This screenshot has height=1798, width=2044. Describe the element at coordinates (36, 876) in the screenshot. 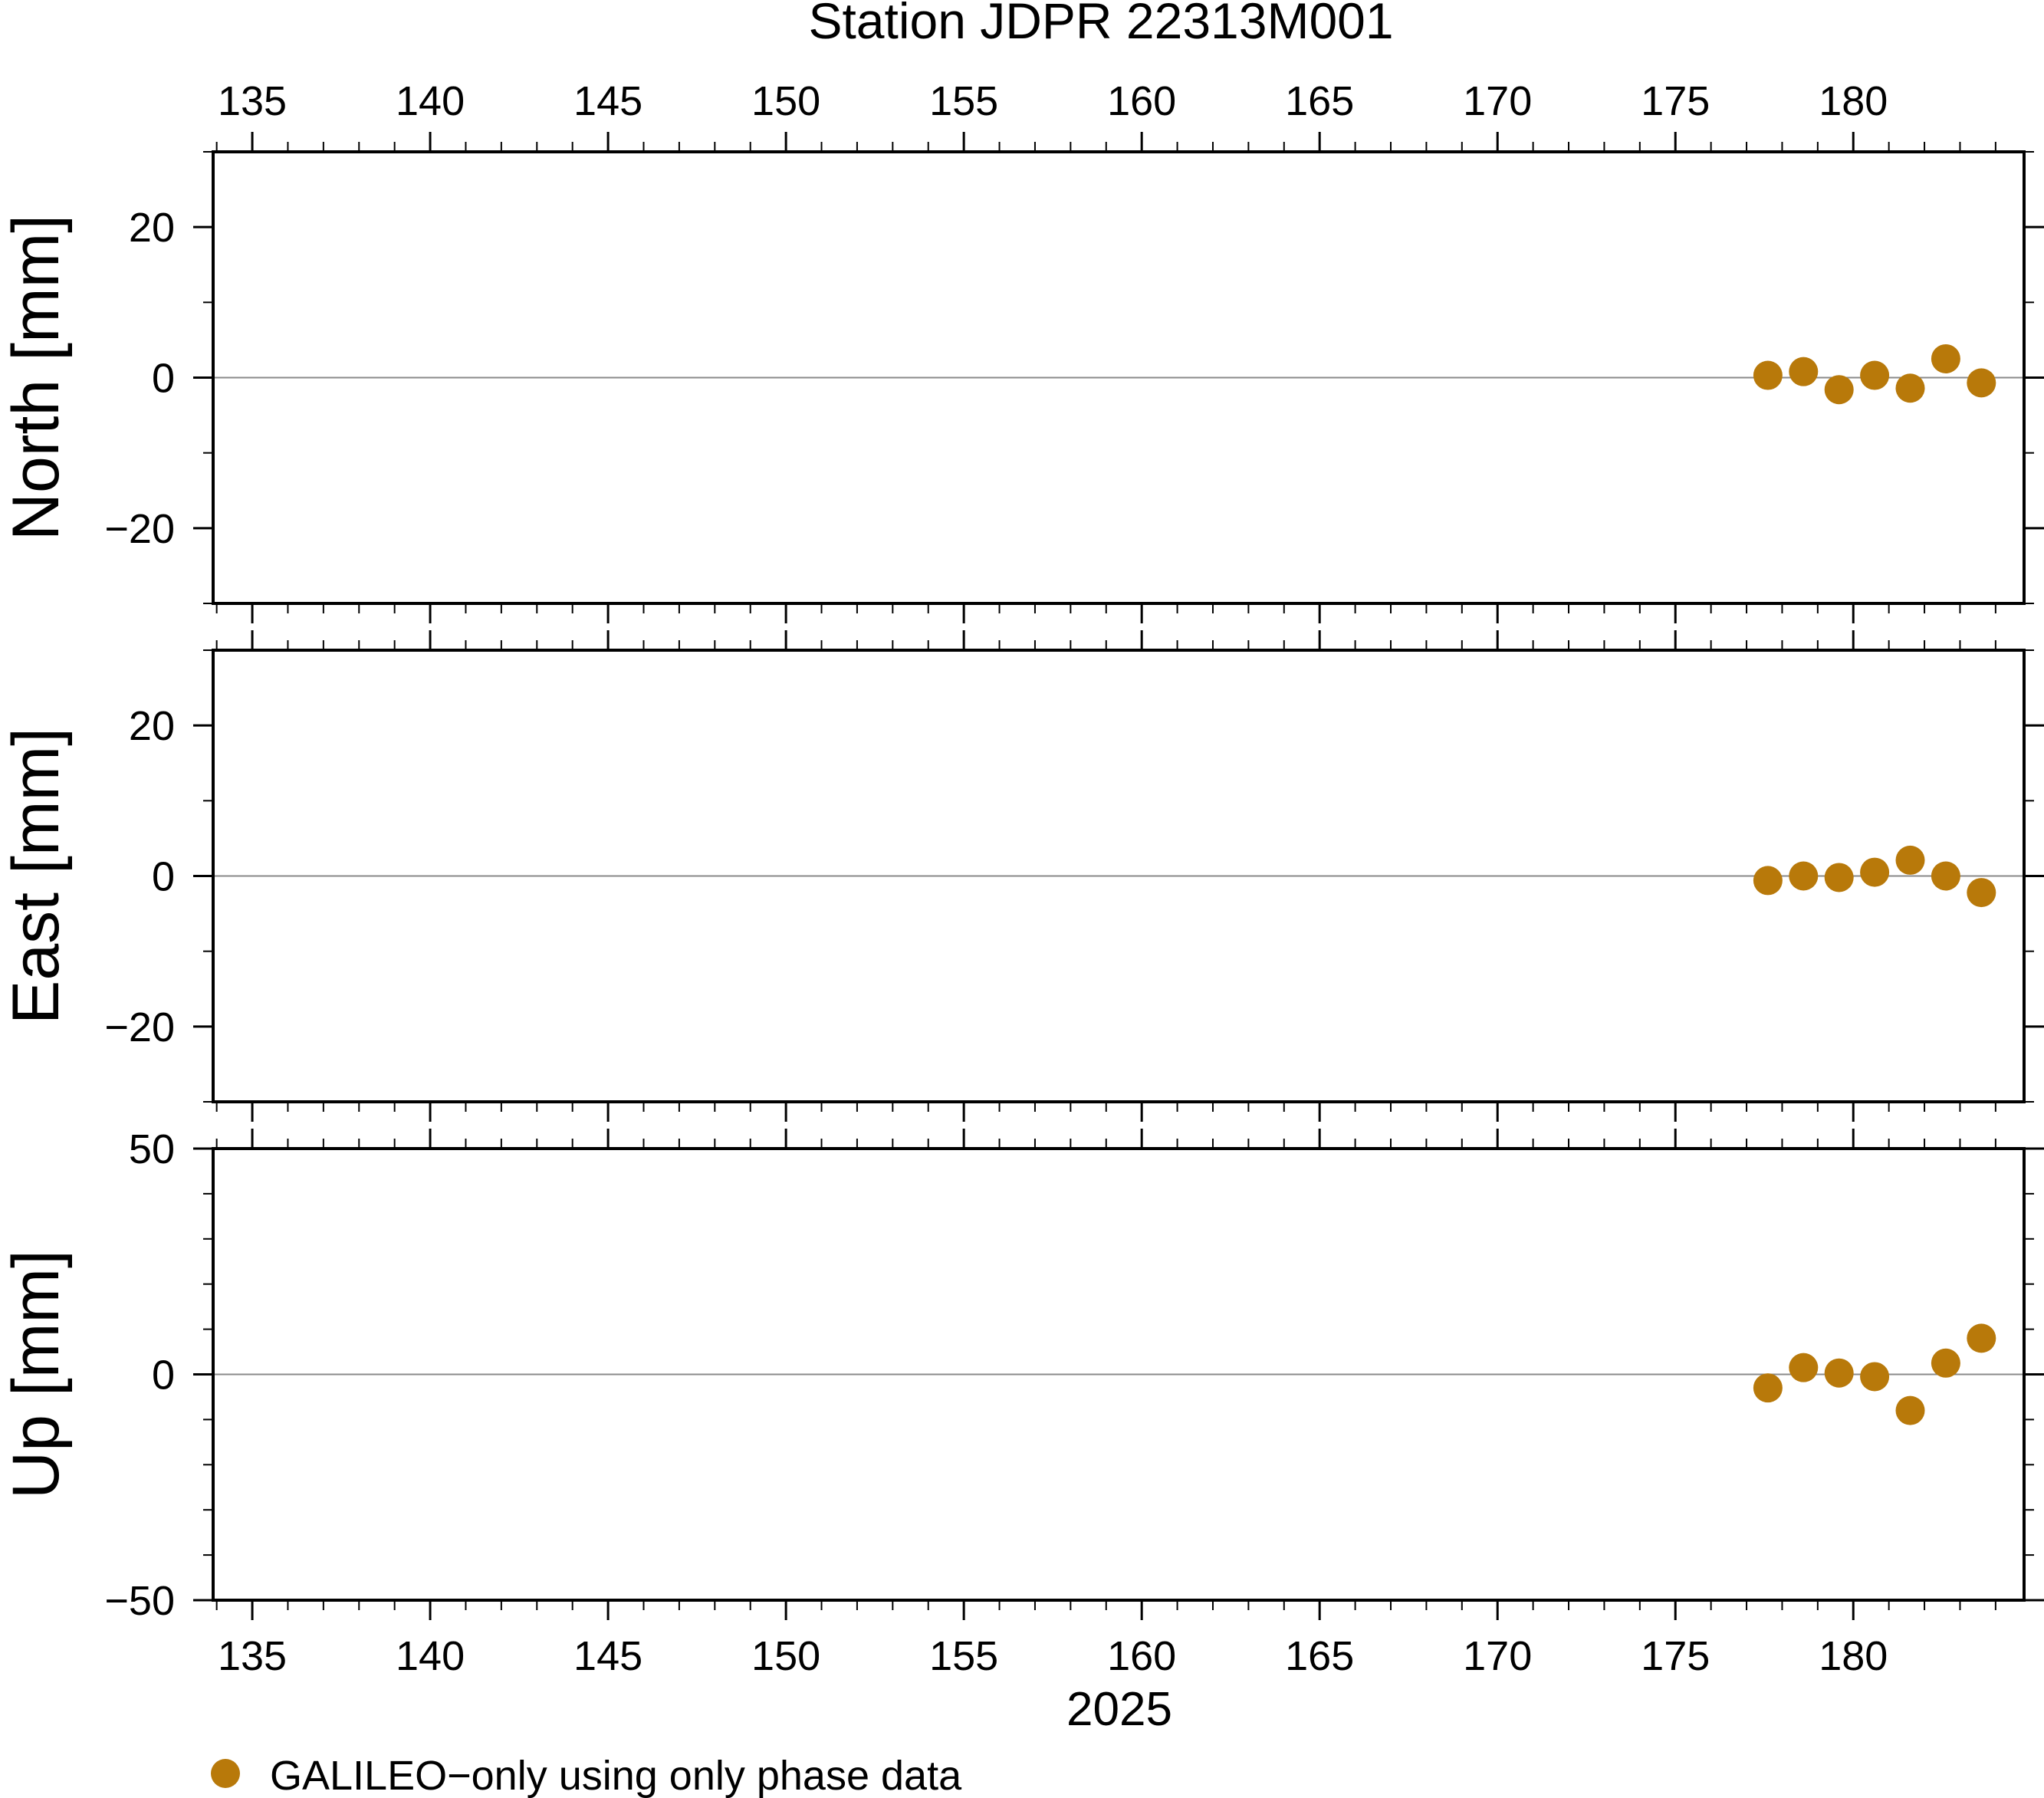

I see `y-axis-label: East [mm]` at that location.